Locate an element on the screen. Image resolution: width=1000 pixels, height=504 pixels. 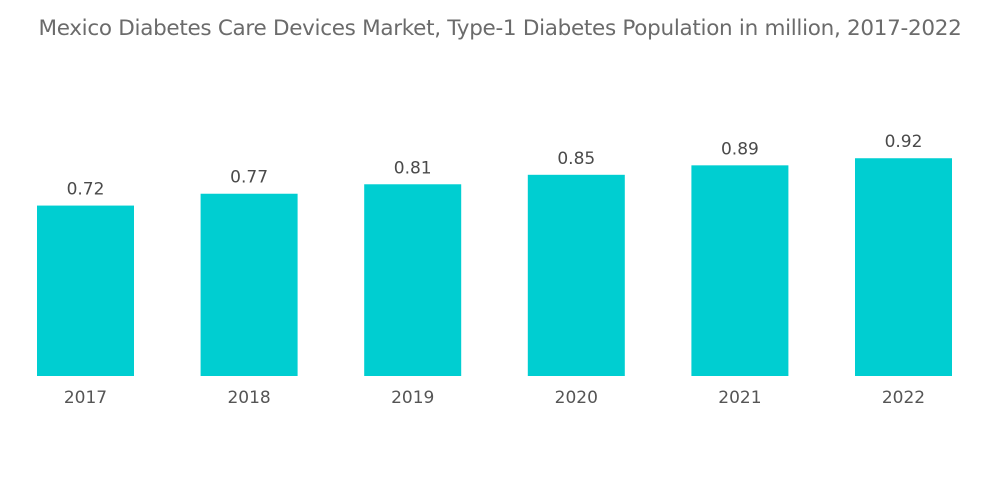
x-tick-2019: 2019 is located at coordinates (412, 398).